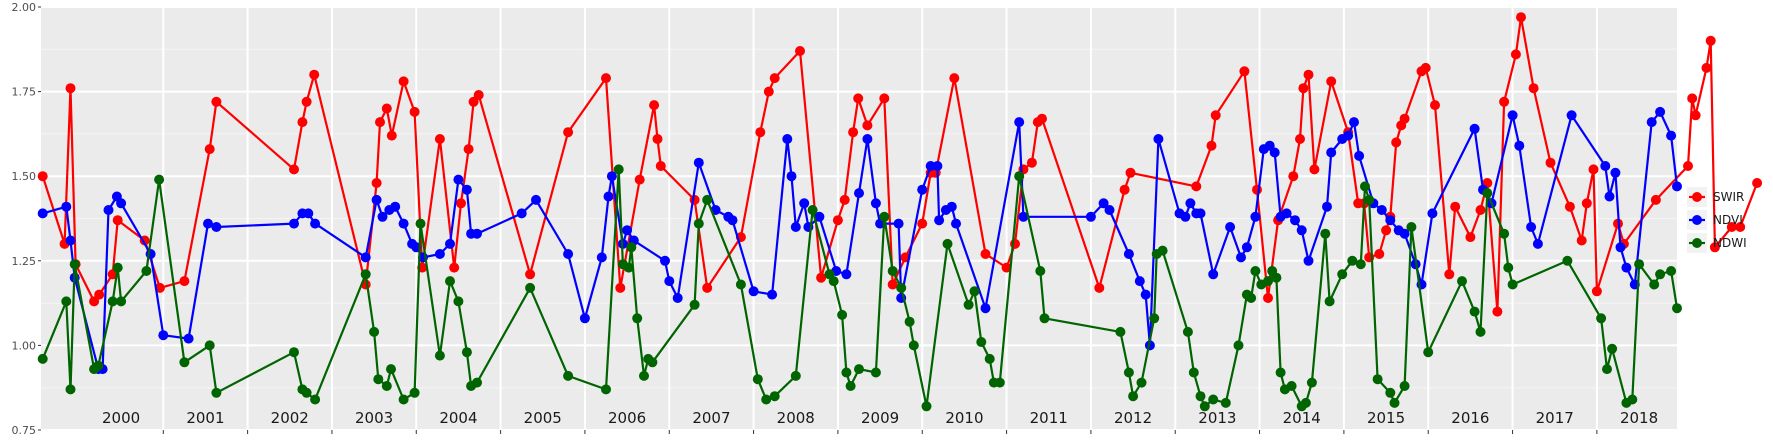 This screenshot has width=1773, height=442. What do you see at coordinates (627, 418) in the screenshot?
I see `year-label: 2006` at bounding box center [627, 418].